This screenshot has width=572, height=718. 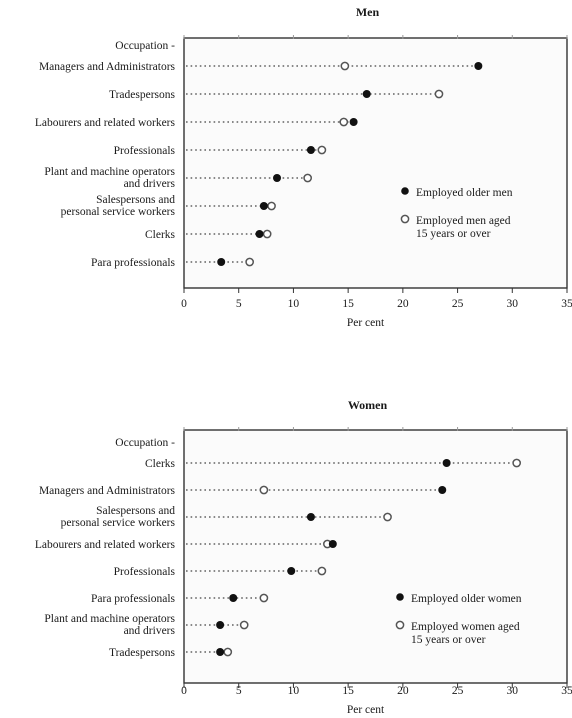 What do you see at coordinates (368, 12) in the screenshot?
I see `chart-title: Men` at bounding box center [368, 12].